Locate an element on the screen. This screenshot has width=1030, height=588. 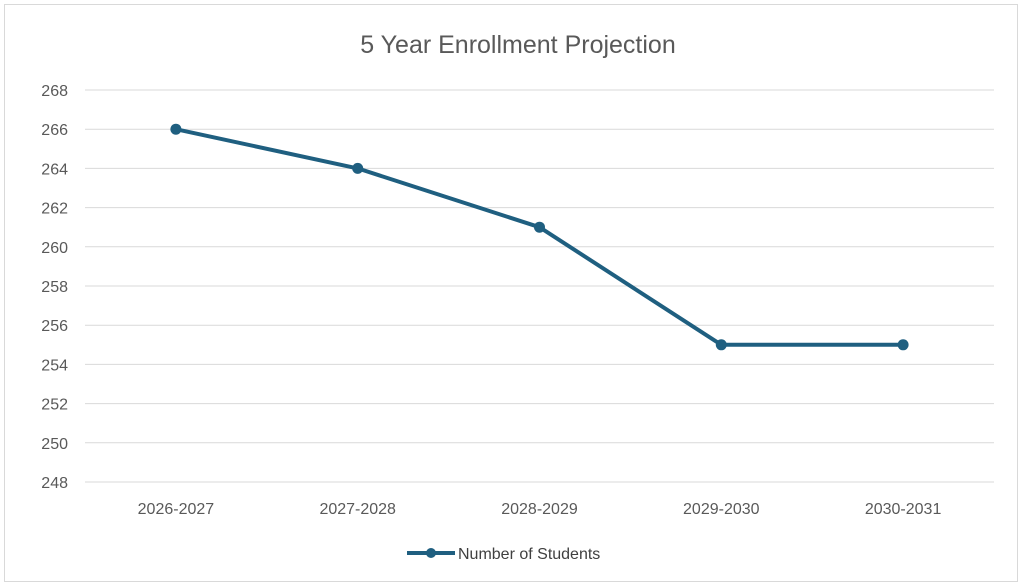
y-tick-label: 266 is located at coordinates (54, 130).